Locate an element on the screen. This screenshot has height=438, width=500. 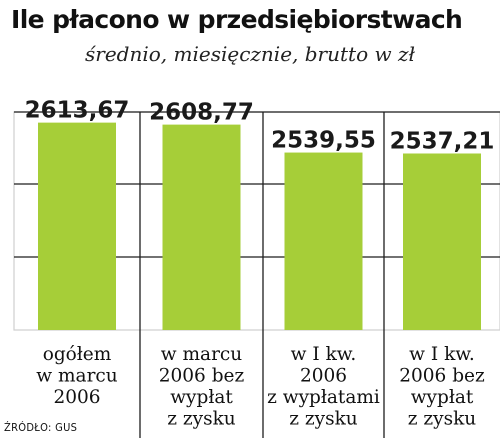
category-label-line: ogółem is located at coordinates (77, 354).